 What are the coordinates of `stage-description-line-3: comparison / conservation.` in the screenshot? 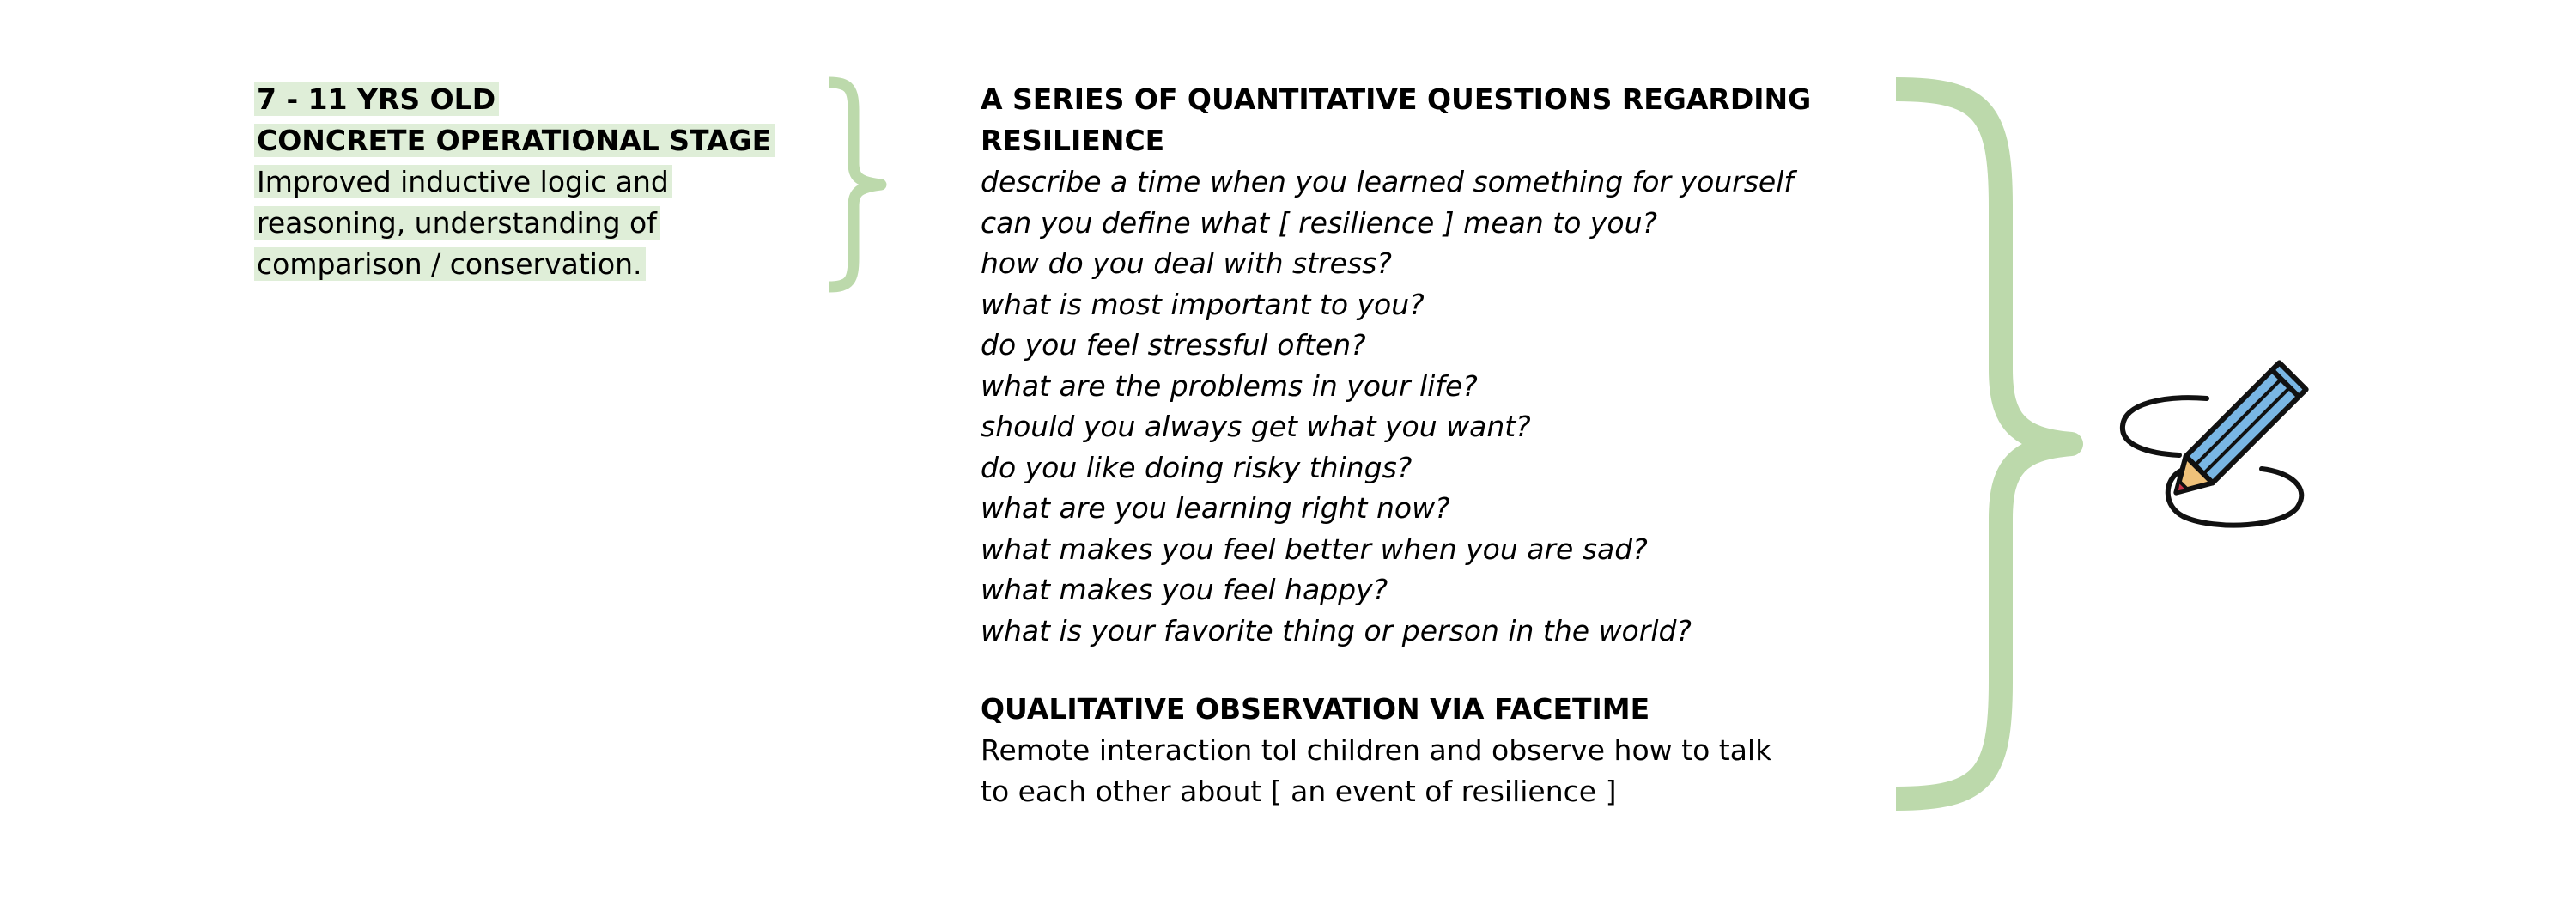 It's located at (529, 264).